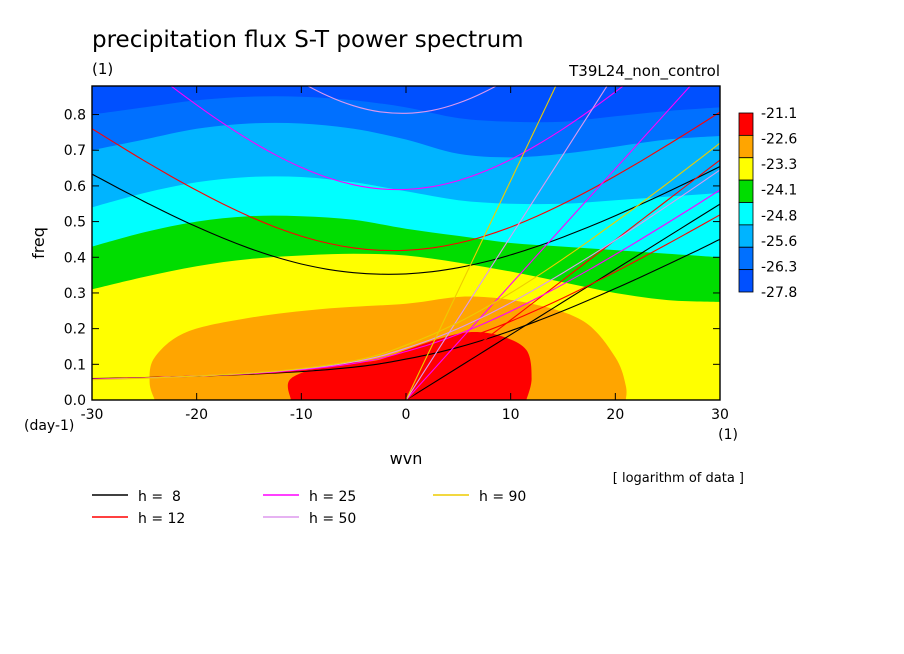 The height and width of the screenshot is (654, 904). What do you see at coordinates (332, 497) in the screenshot?
I see `legend-label: h = 25` at bounding box center [332, 497].